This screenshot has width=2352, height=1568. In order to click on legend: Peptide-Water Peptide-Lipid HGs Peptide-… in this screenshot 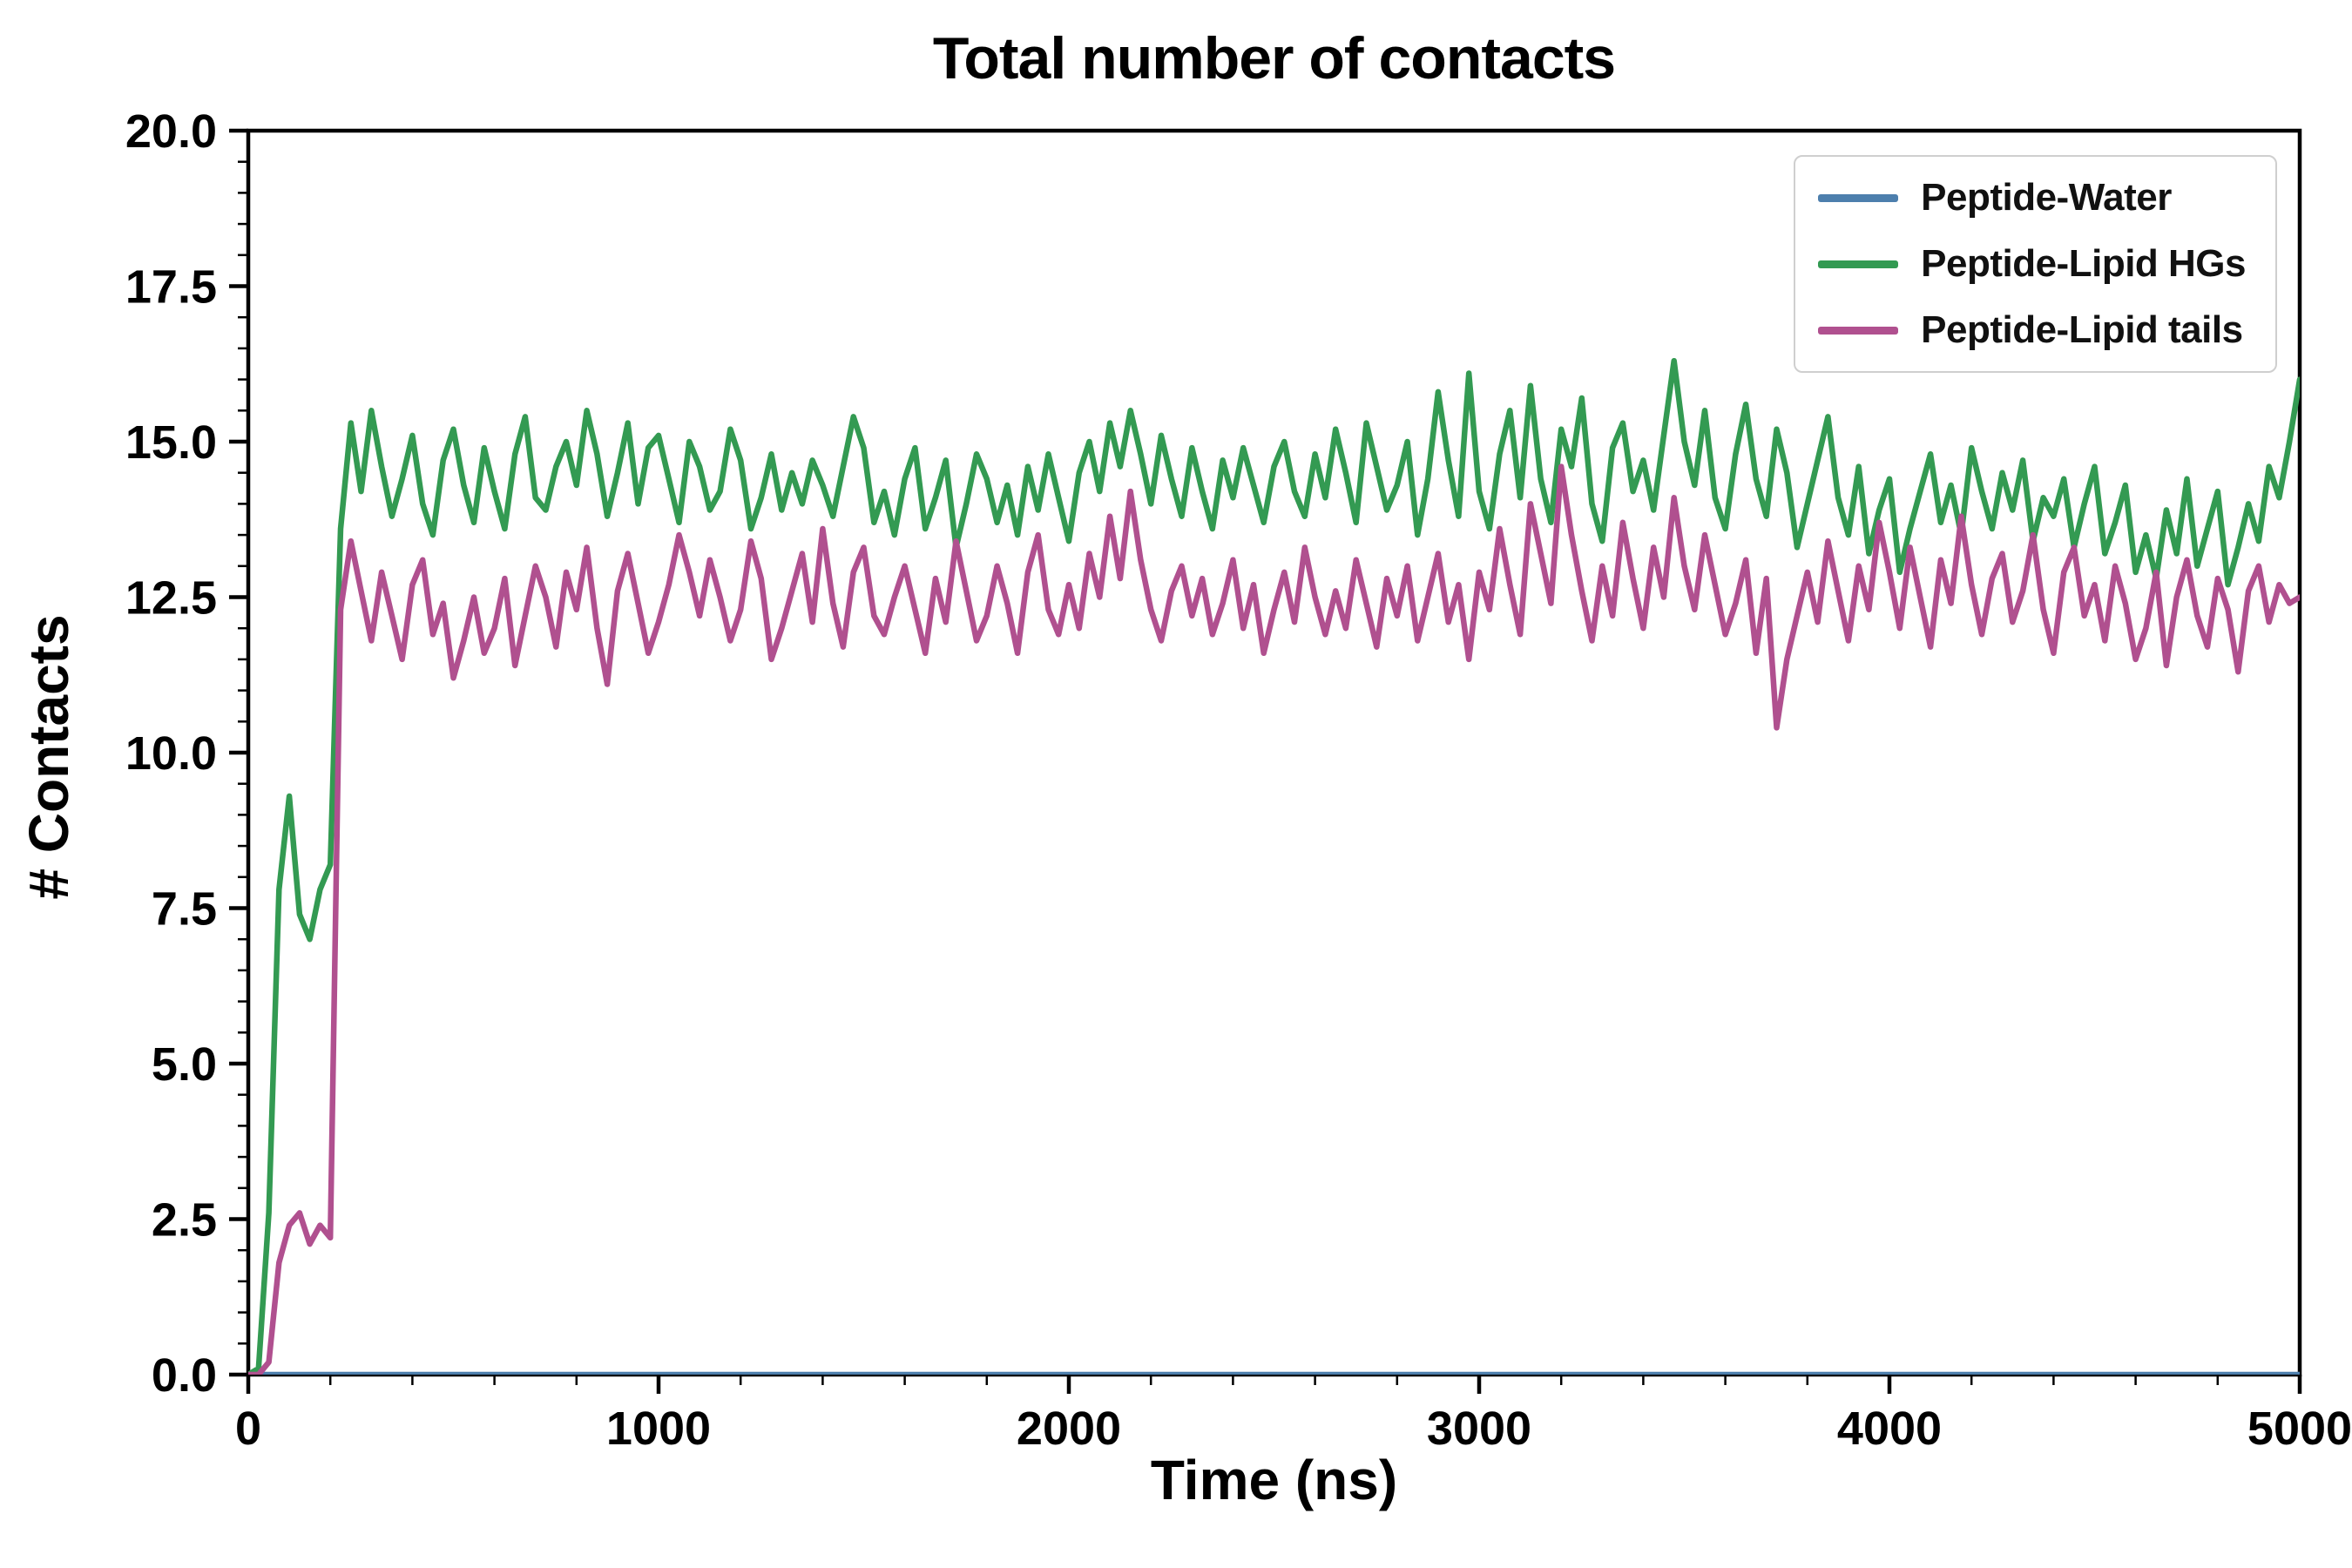, I will do `click(2035, 264)`.